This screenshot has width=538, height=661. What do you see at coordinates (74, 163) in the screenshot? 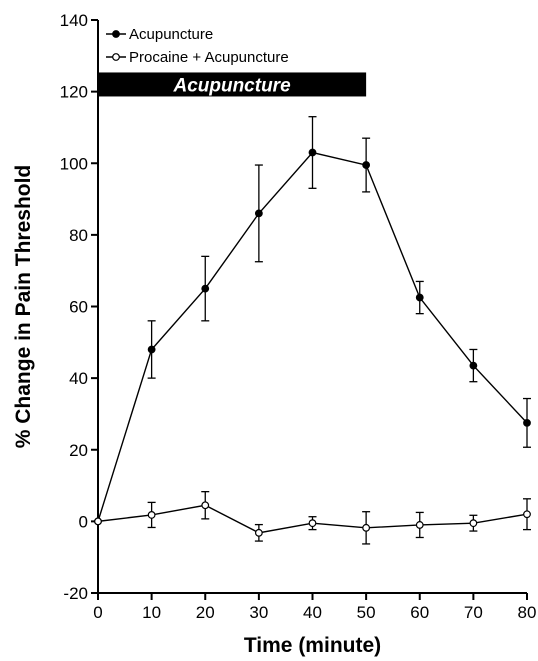
I see `y-tick-label: 100` at bounding box center [74, 163].